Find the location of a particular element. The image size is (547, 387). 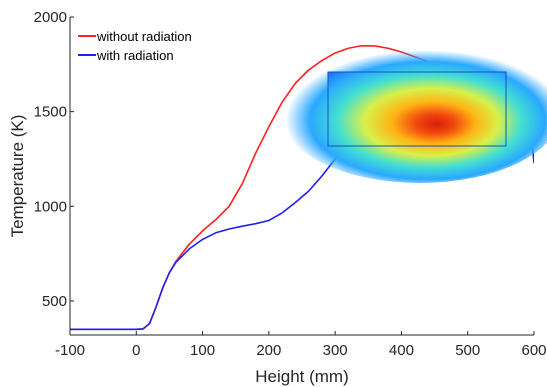

x-tick-label: 200 is located at coordinates (268, 350).